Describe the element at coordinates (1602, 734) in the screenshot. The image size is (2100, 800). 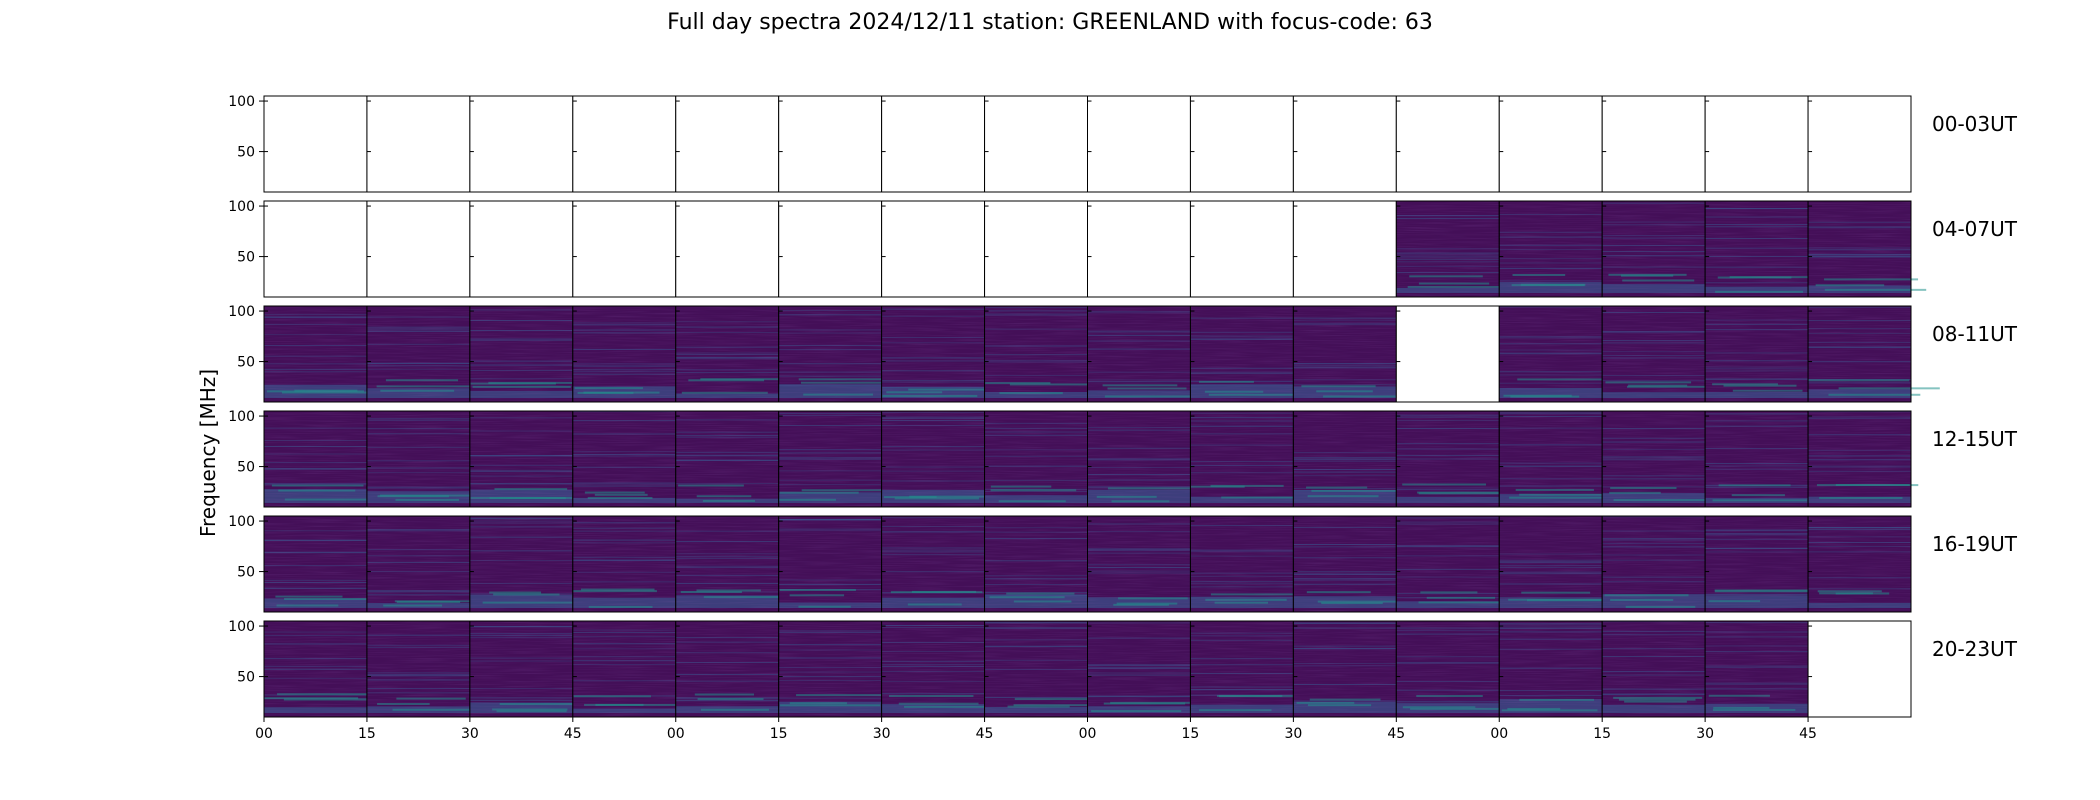
I see `x-tick-label: 15` at that location.